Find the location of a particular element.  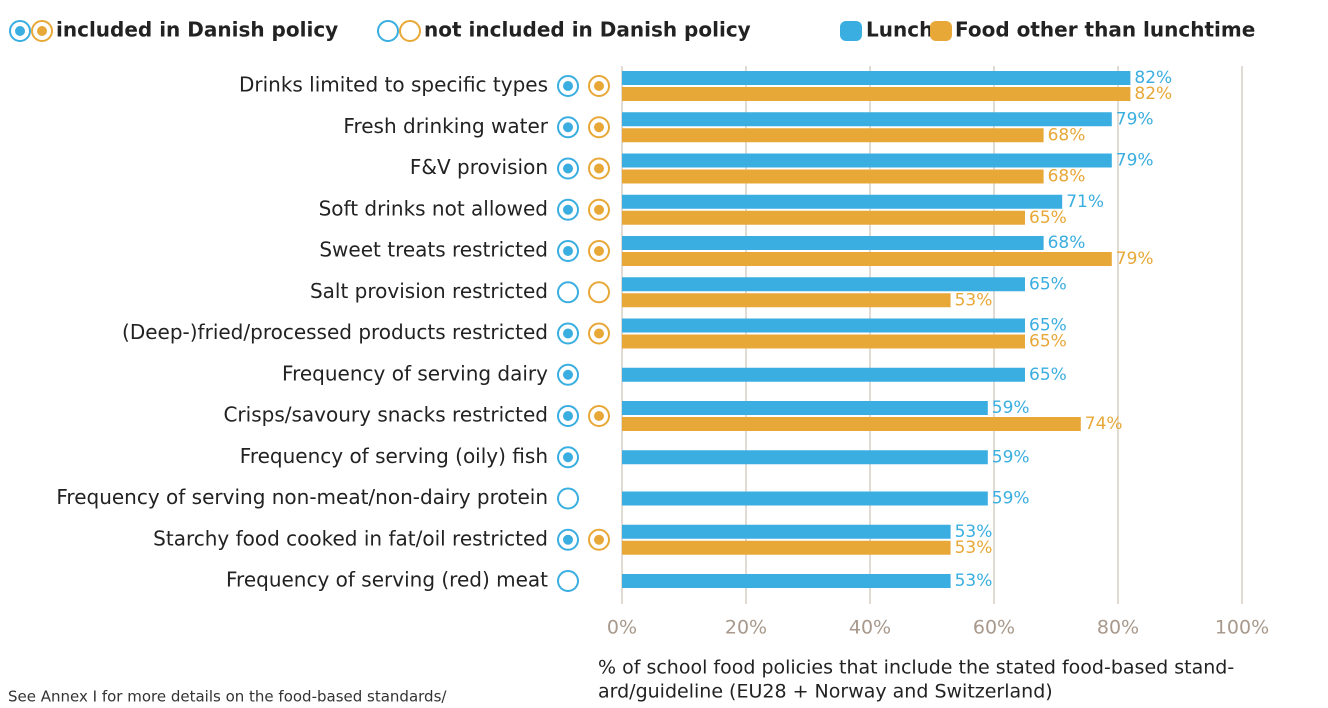

category-label: Salt provision restricted is located at coordinates (429, 291).